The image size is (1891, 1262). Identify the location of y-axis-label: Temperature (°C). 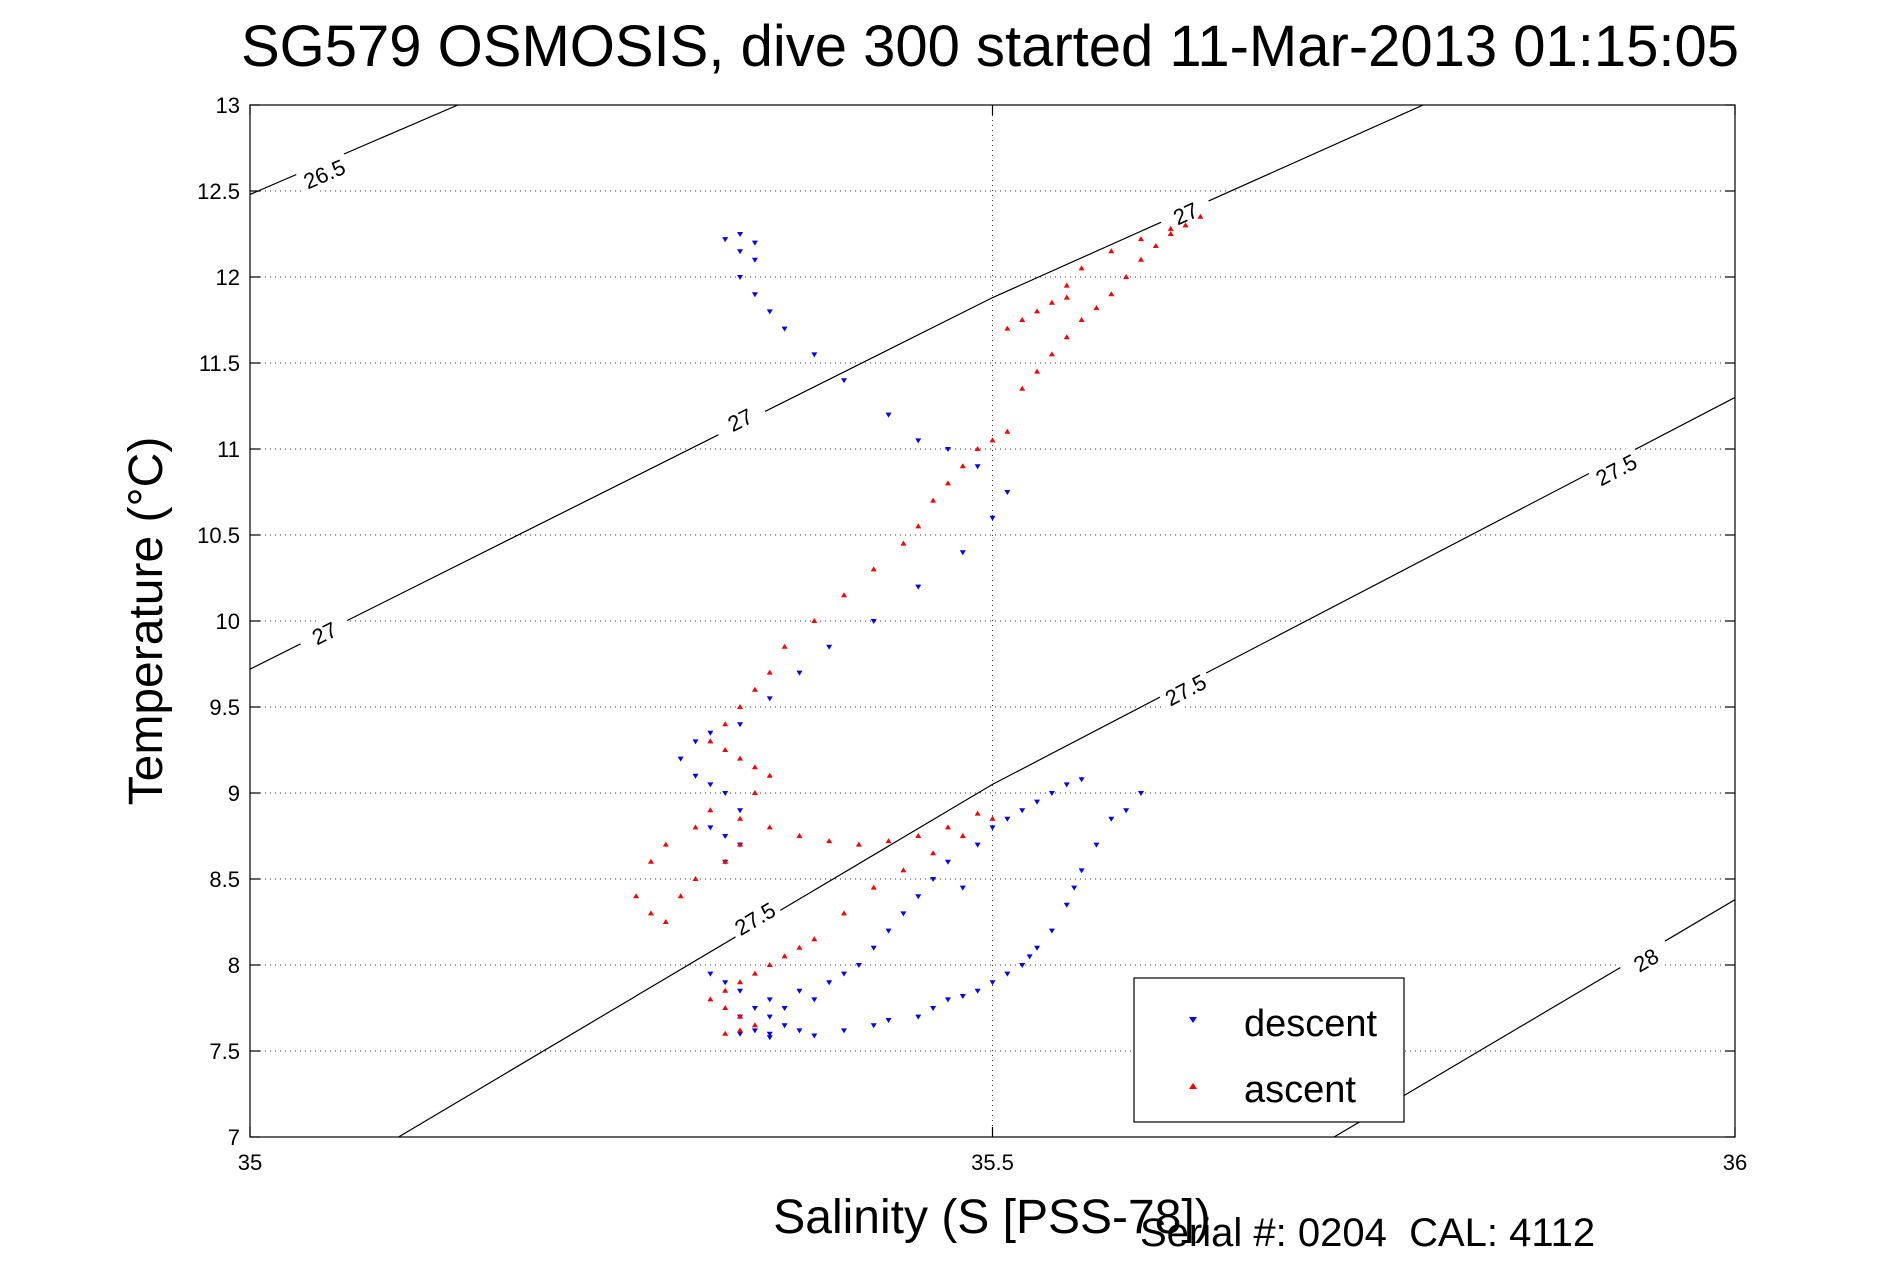
(146, 621).